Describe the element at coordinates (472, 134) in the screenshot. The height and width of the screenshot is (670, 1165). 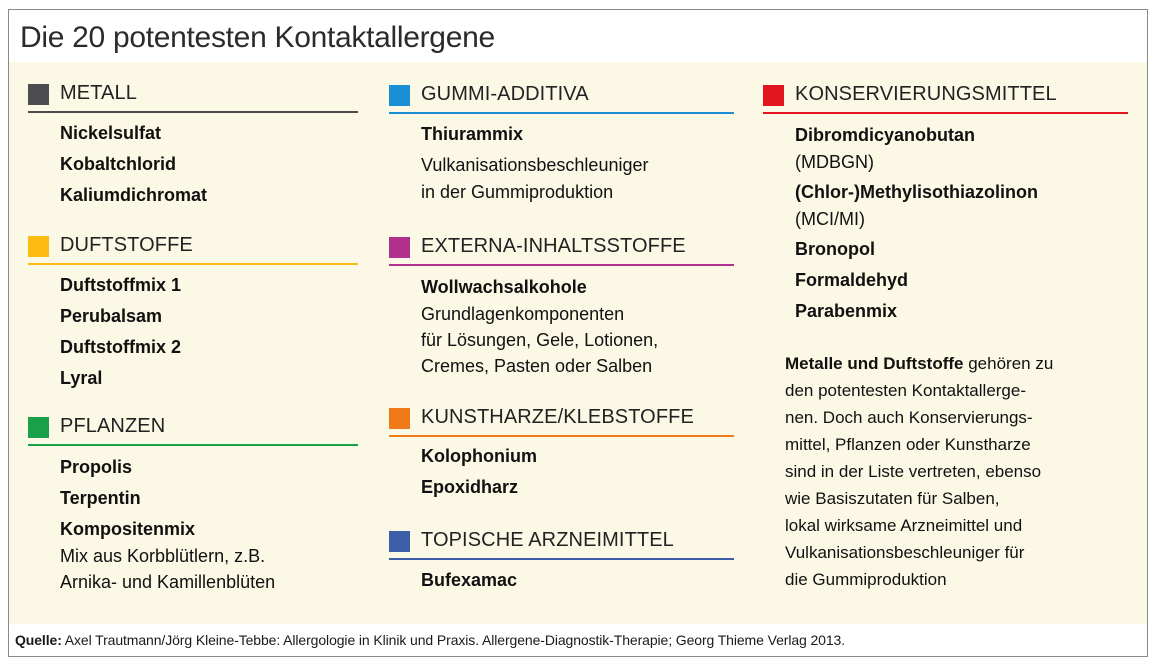
I see `allergen-item: Thiurammix` at that location.